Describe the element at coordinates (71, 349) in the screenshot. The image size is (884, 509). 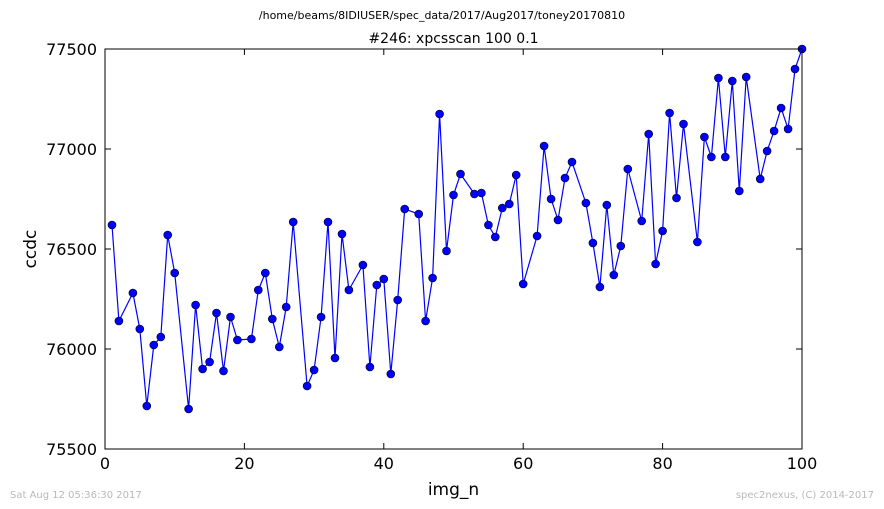
I see `y-tick-label: 76000` at that location.